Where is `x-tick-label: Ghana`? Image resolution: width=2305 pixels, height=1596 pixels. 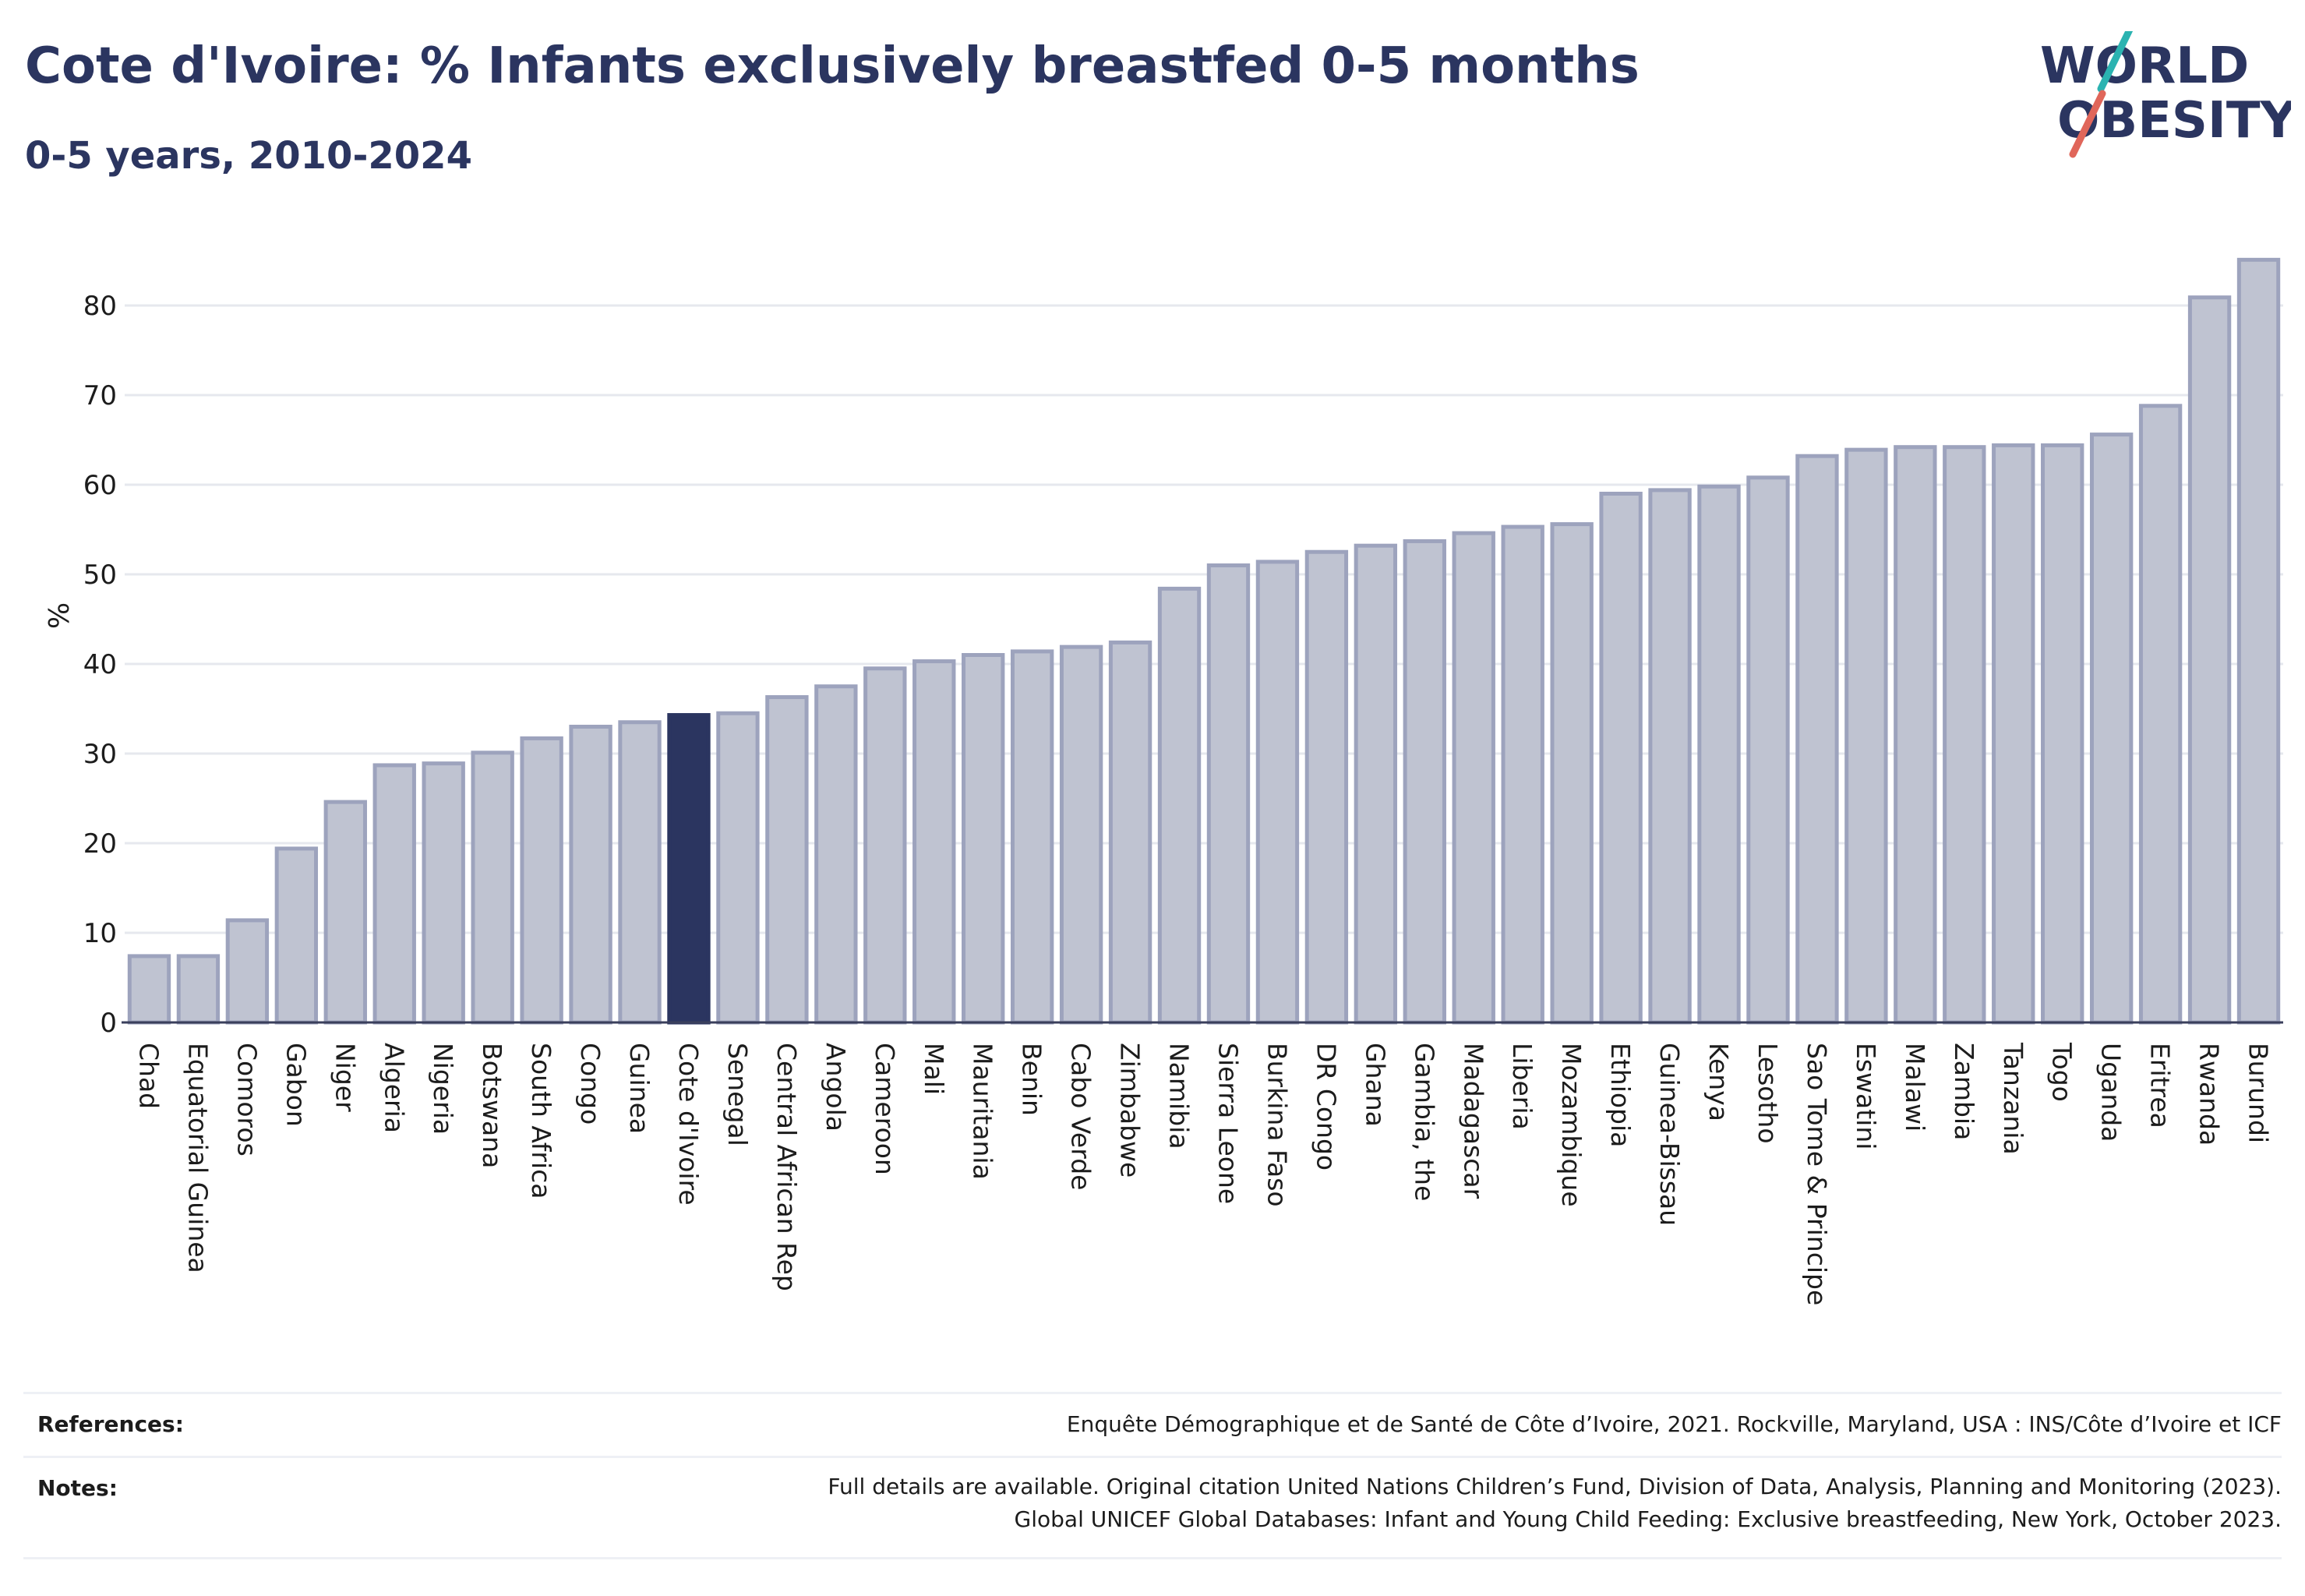 x-tick-label: Ghana is located at coordinates (1375, 1085).